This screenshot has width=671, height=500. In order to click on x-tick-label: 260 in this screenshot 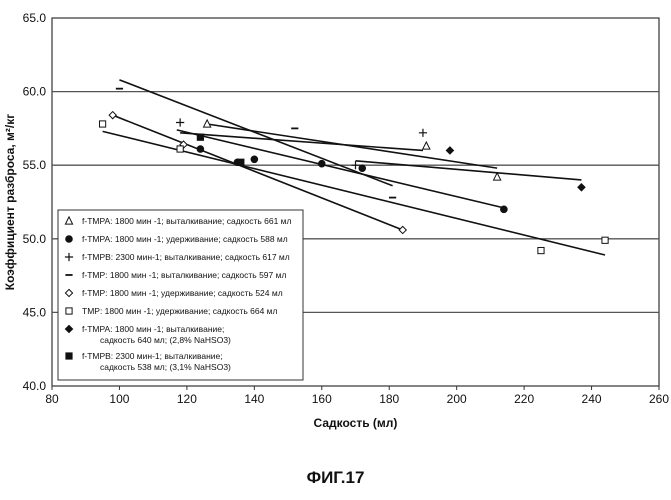, I will do `click(659, 399)`.